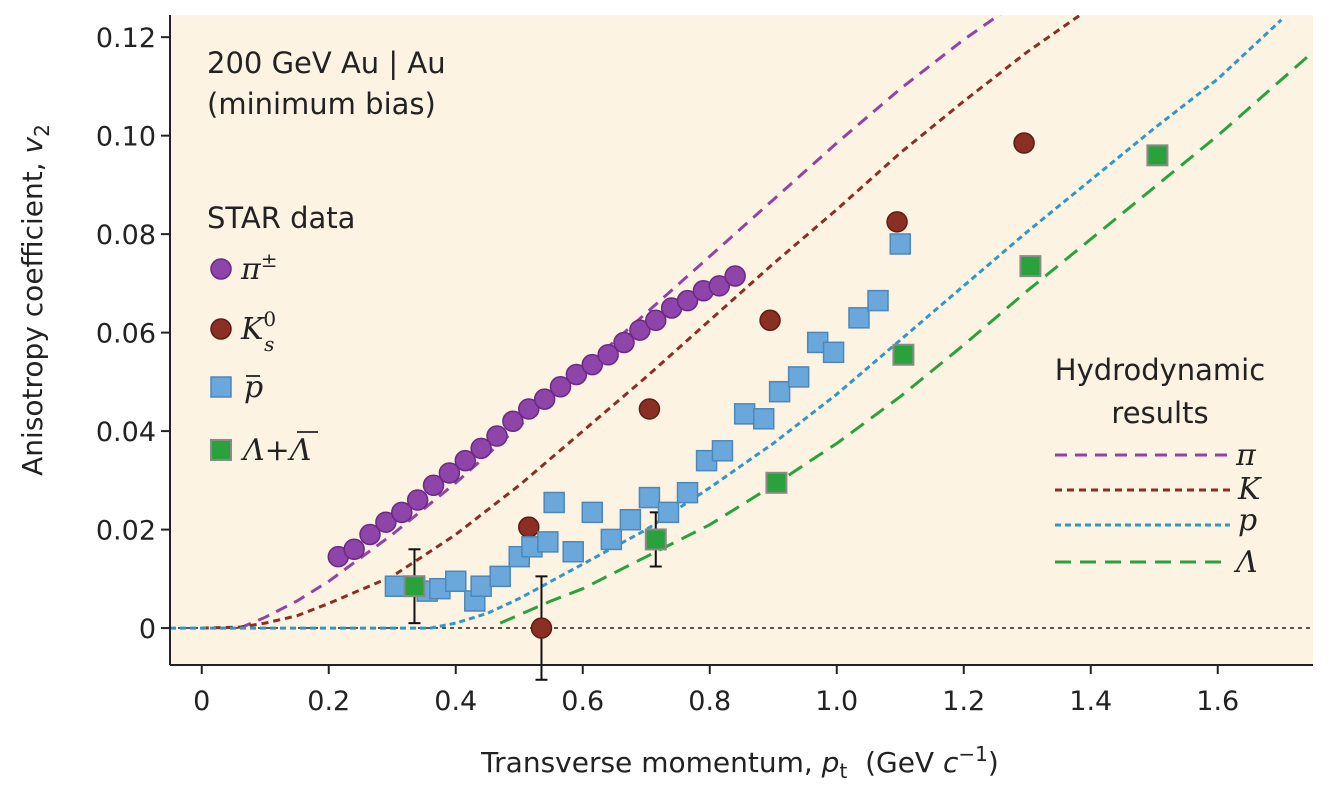 Image resolution: width=1329 pixels, height=791 pixels. I want to click on legend-label-pion: π±, so click(258, 267).